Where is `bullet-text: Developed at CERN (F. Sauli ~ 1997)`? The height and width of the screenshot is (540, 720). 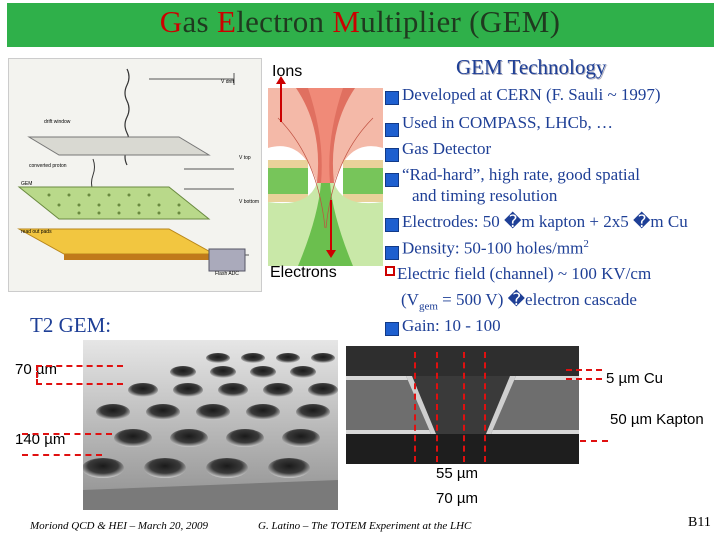 bullet-text: Developed at CERN (F. Sauli ~ 1997) is located at coordinates (531, 94).